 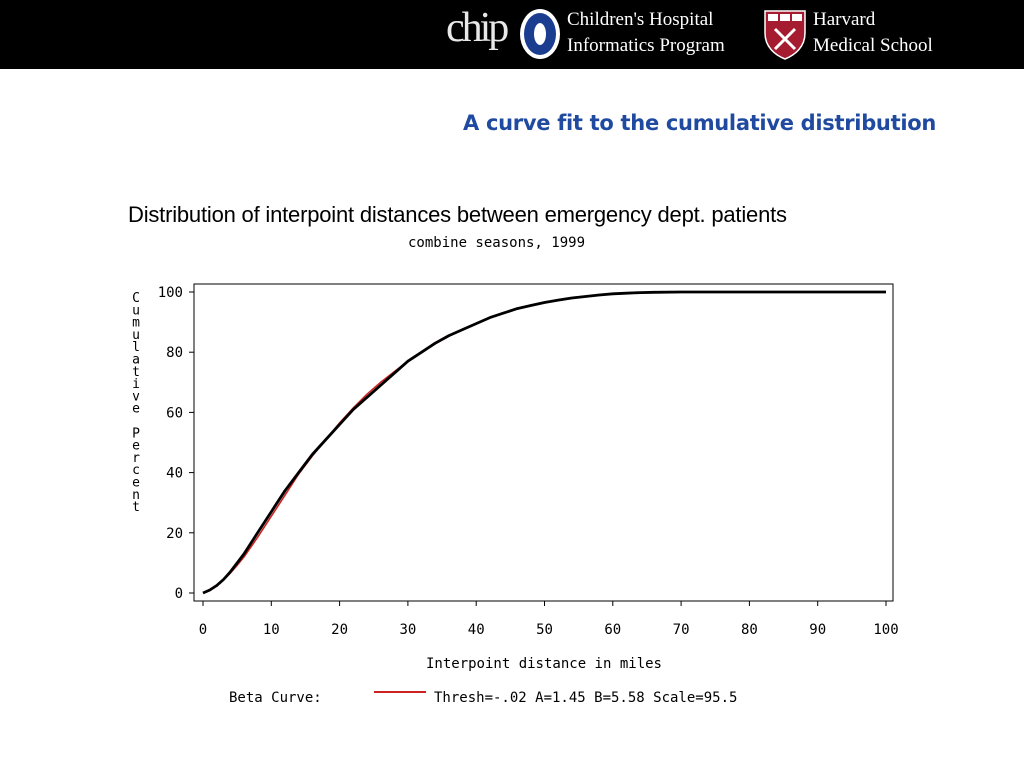 What do you see at coordinates (497, 243) in the screenshot?
I see `chart-subtitle: combine seasons, 1999` at bounding box center [497, 243].